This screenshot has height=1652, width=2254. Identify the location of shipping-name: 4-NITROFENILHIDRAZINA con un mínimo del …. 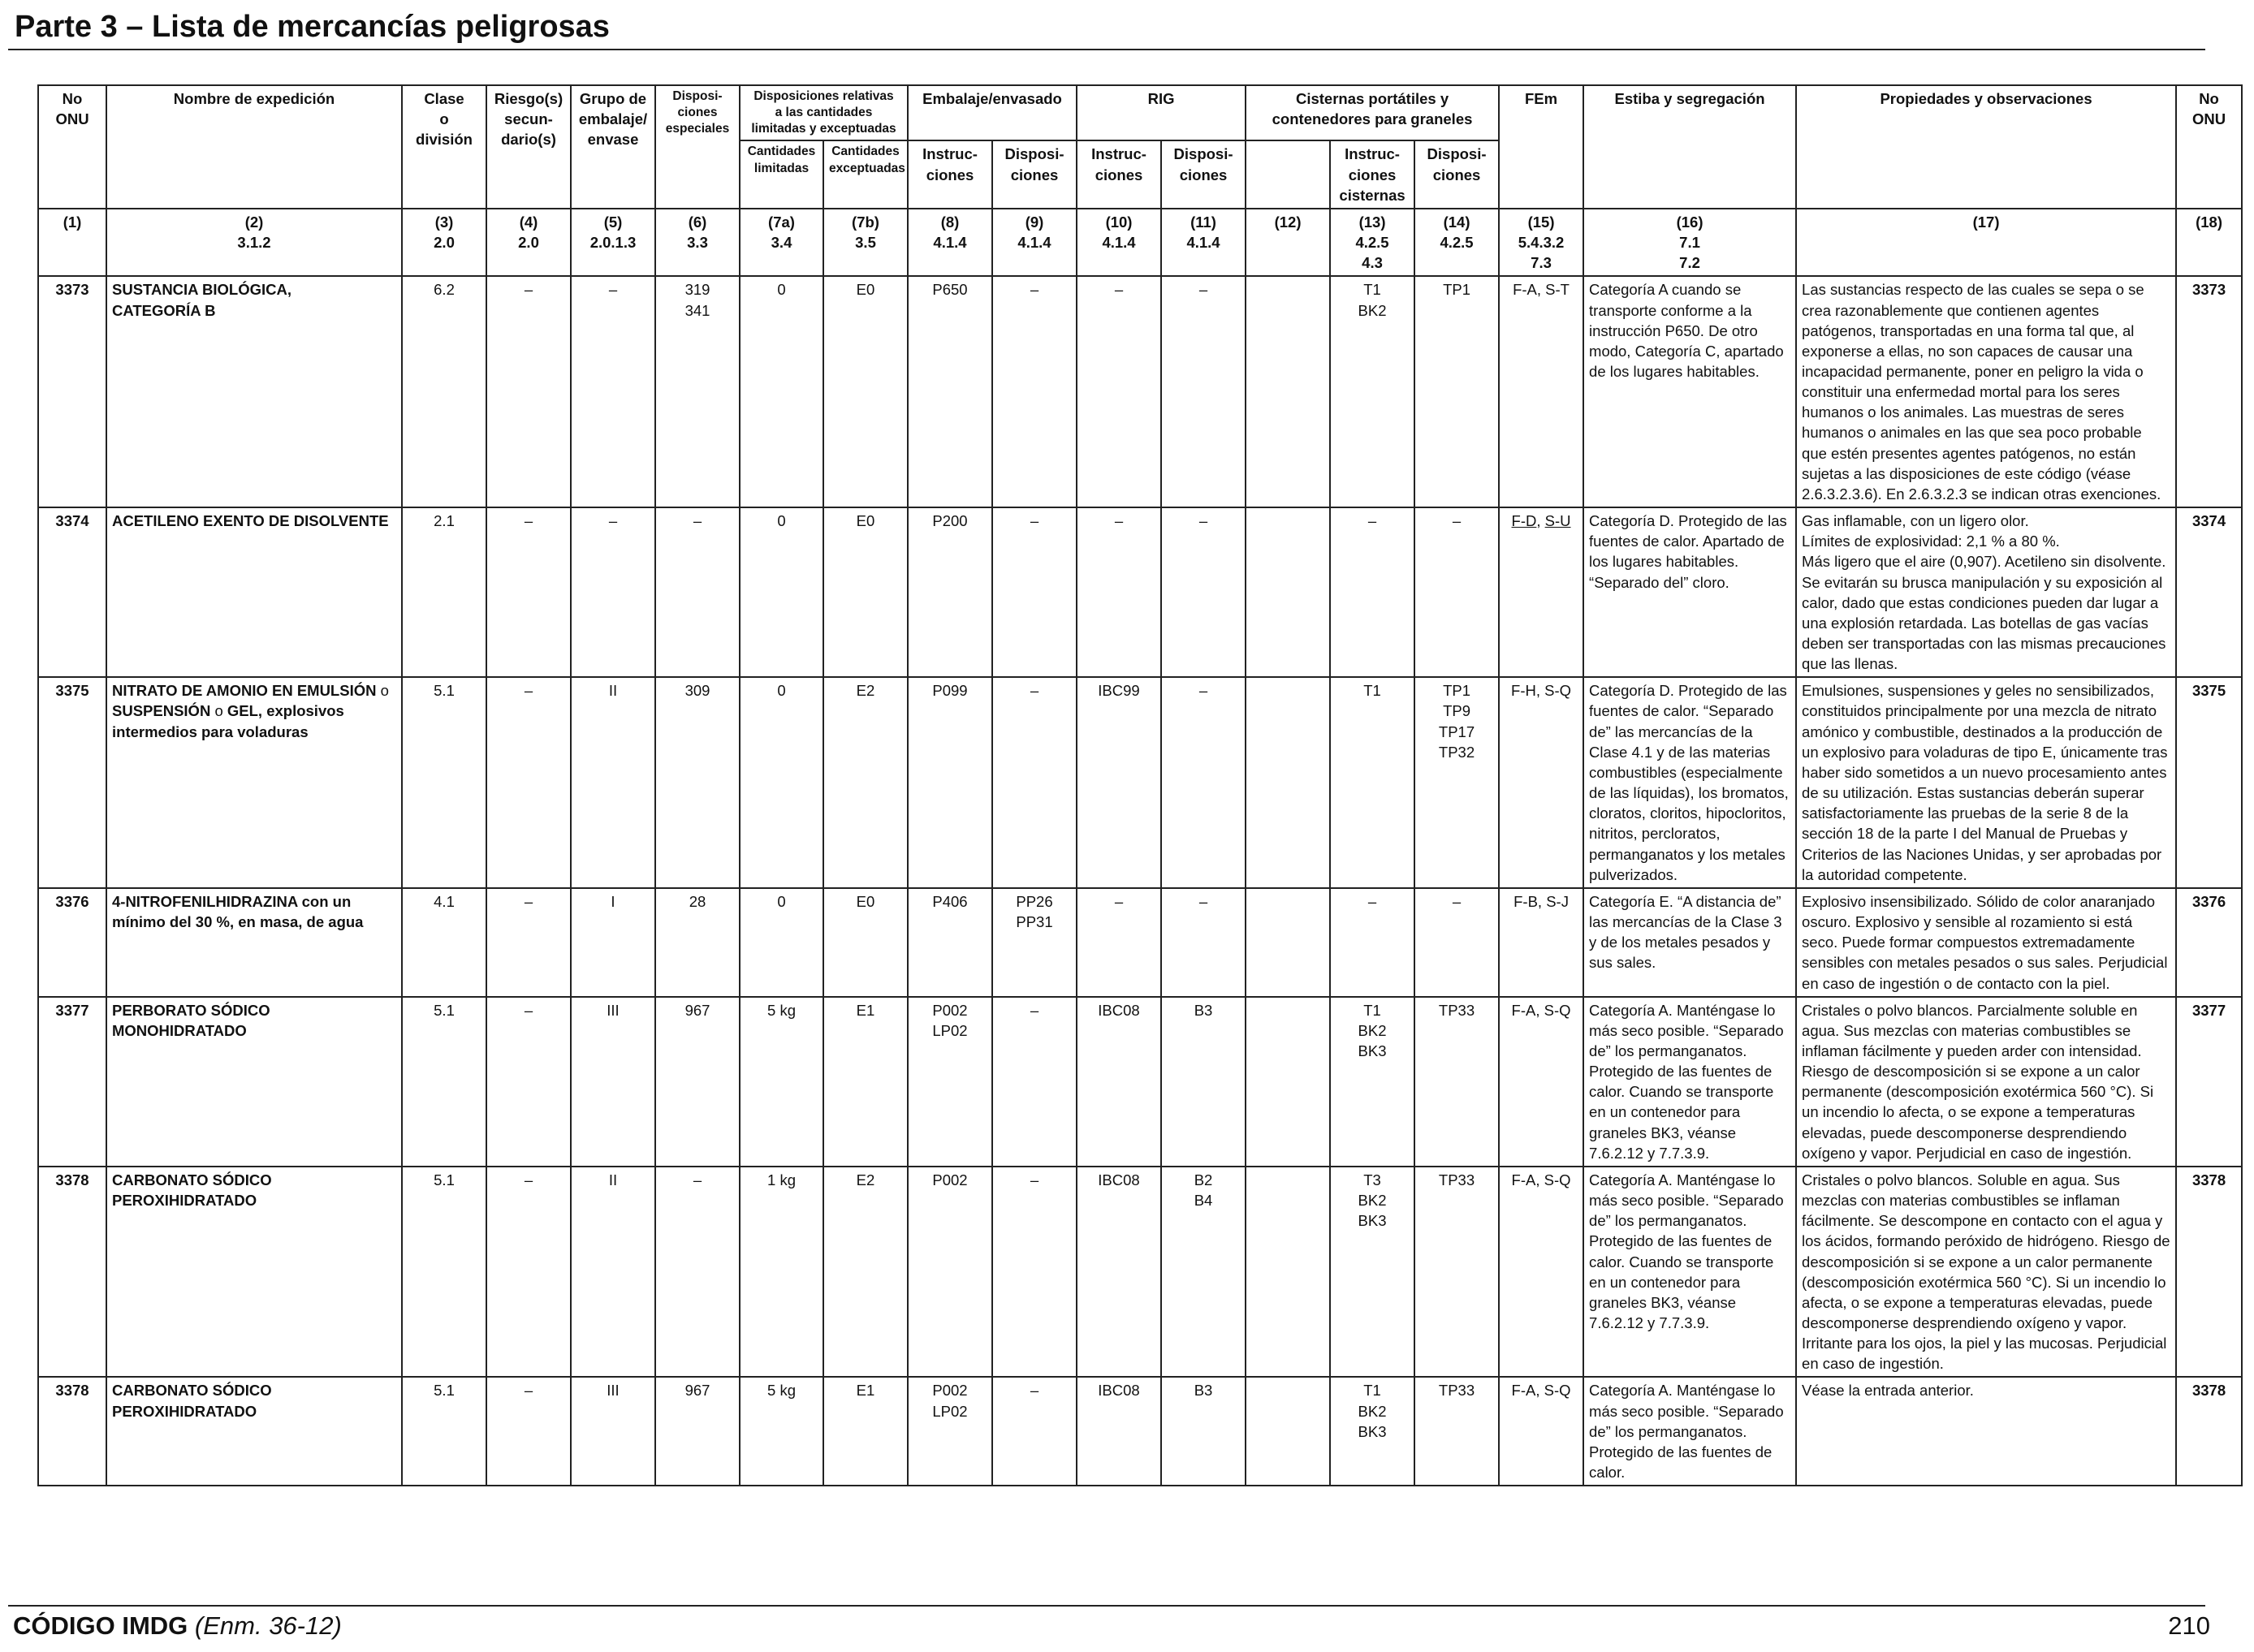
(254, 942).